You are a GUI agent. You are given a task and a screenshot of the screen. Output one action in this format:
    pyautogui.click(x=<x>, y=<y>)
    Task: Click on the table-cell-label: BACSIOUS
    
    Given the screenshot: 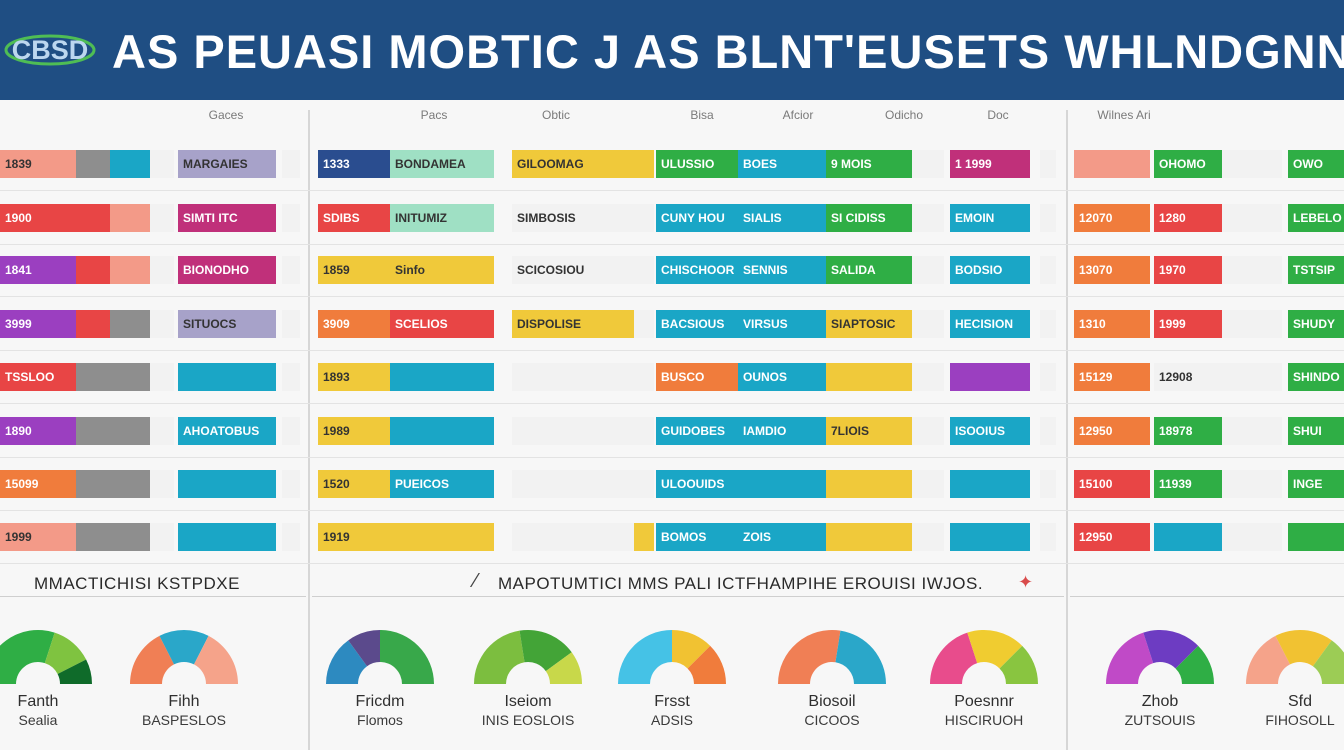 What is the action you would take?
    pyautogui.click(x=693, y=324)
    